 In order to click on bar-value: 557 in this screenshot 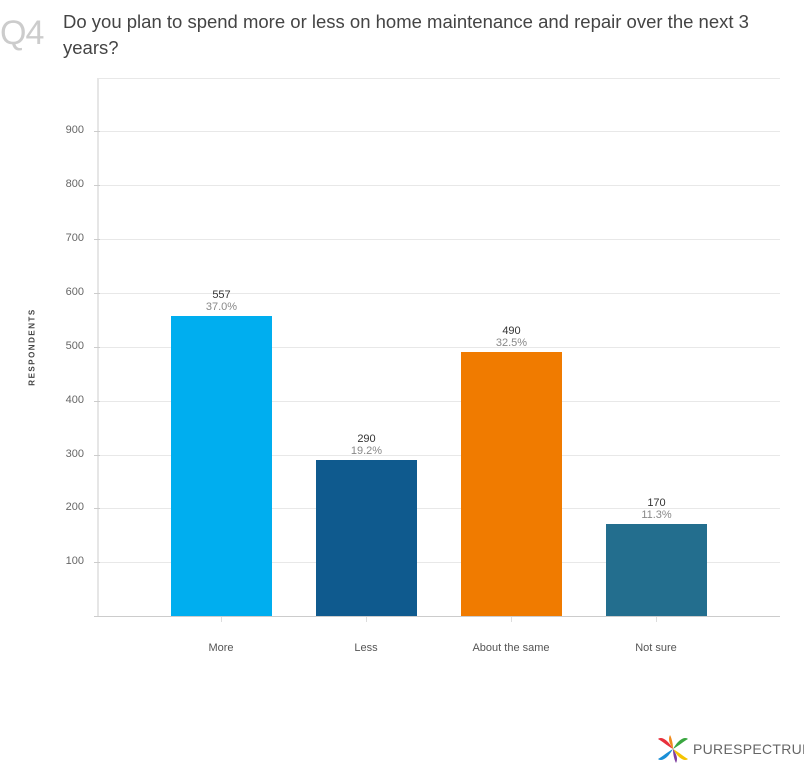, I will do `click(221, 295)`.